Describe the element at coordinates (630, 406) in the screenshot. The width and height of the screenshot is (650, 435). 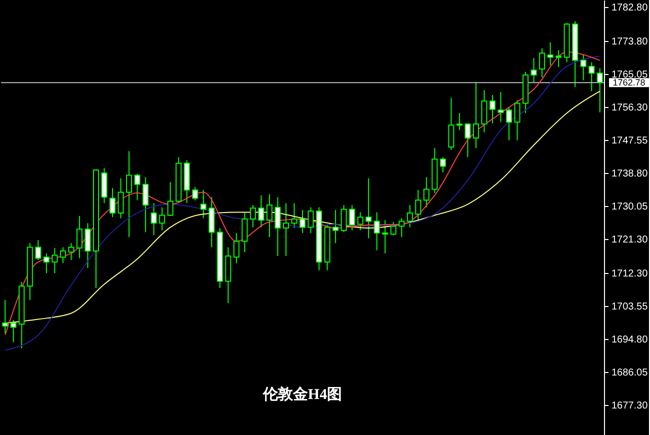
I see `y-tick-label: 1677.30` at that location.